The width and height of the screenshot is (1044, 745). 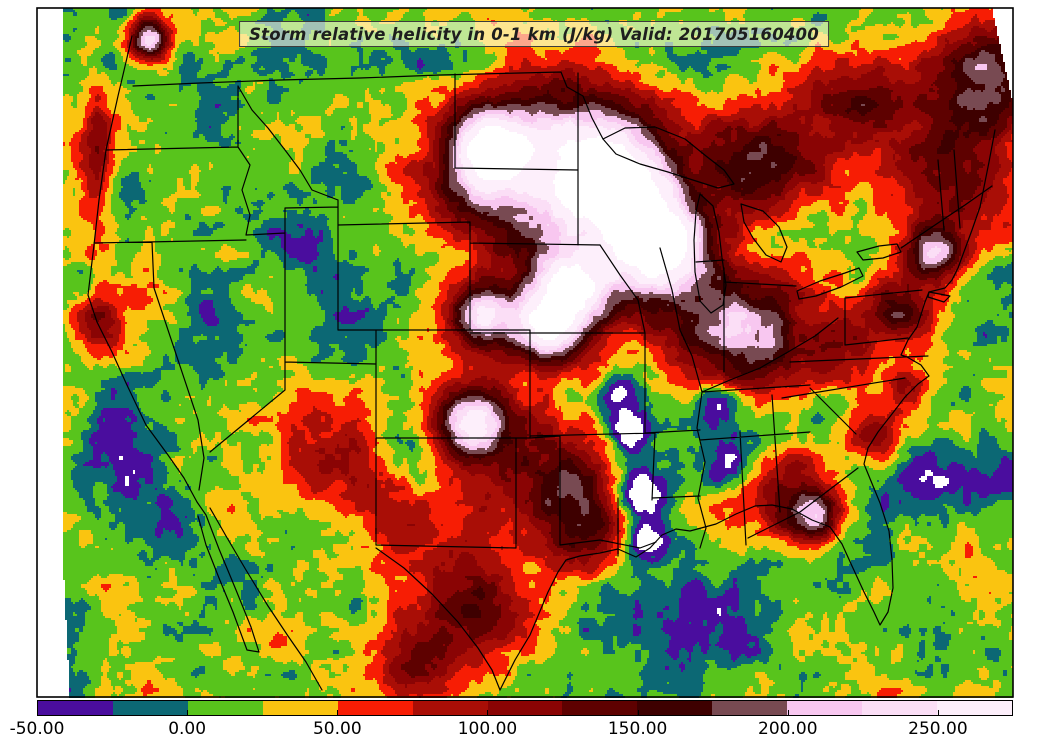 What do you see at coordinates (337, 729) in the screenshot?
I see `colorbar-tick-label: 50.00` at bounding box center [337, 729].